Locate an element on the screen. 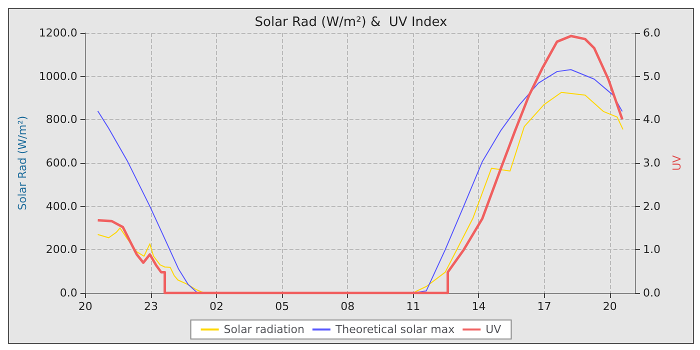 This screenshot has width=700, height=350. y-tick-label: 400.0 is located at coordinates (62, 206).